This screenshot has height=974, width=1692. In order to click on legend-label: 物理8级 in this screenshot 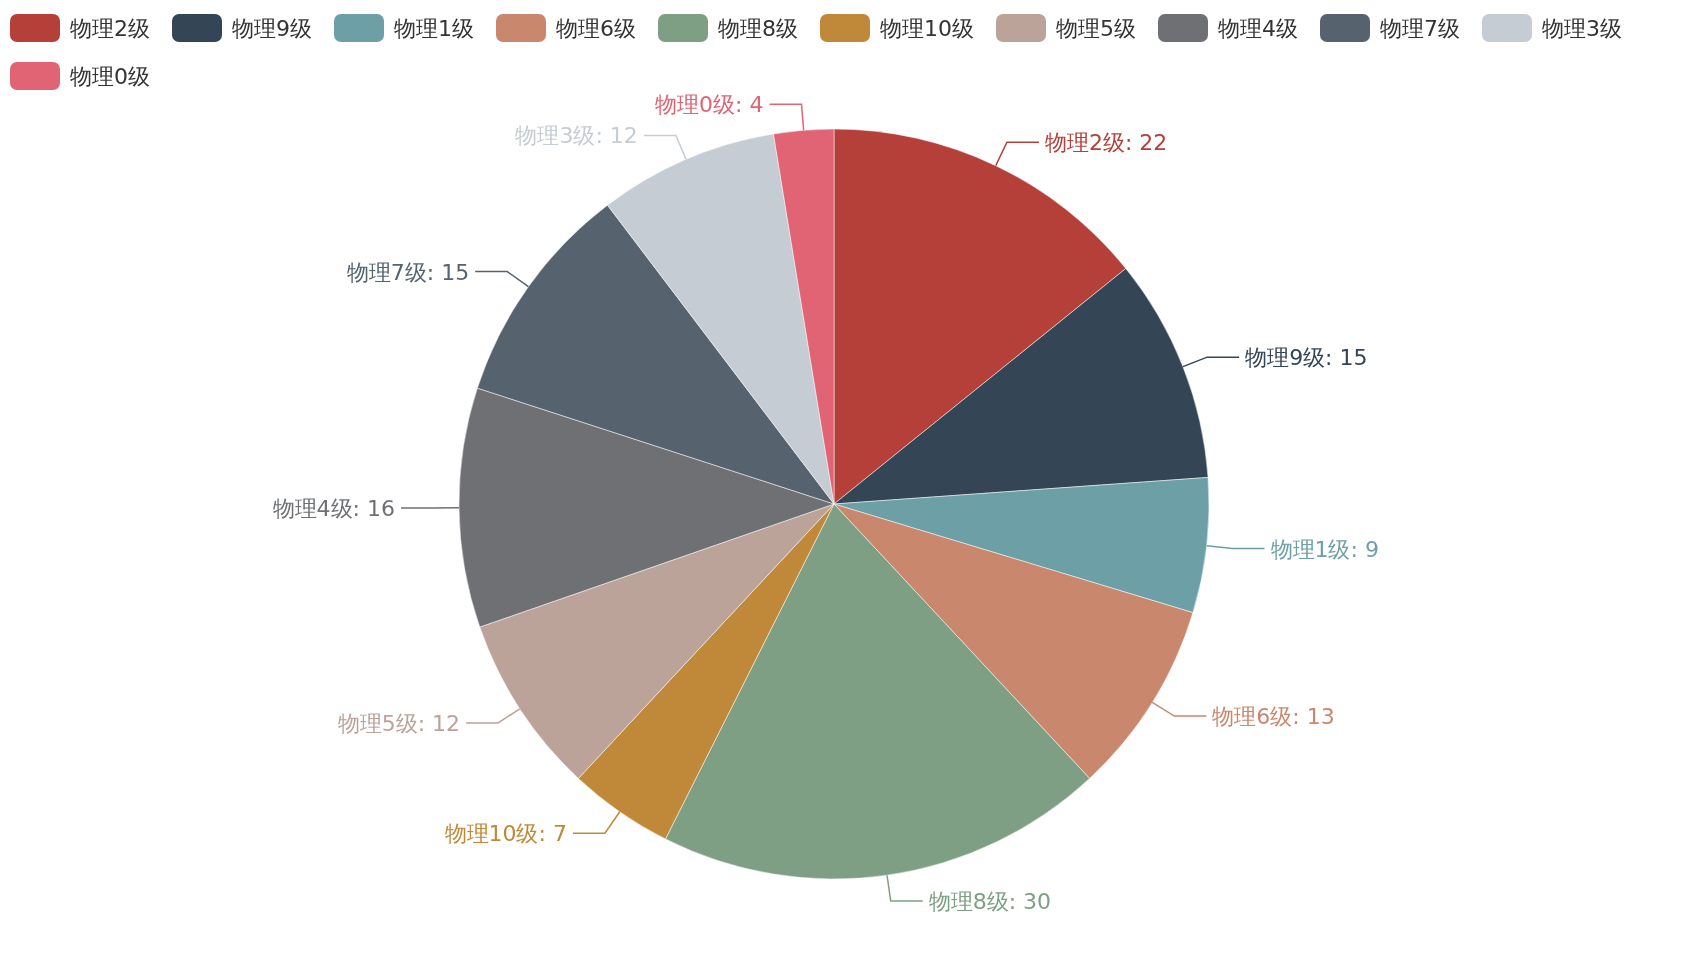, I will do `click(758, 28)`.